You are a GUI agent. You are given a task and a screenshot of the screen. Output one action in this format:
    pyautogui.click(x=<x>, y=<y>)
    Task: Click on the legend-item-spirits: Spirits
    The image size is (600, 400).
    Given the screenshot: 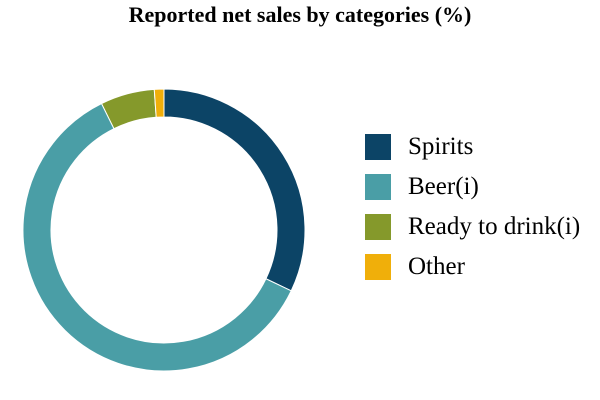 What is the action you would take?
    pyautogui.click(x=472, y=147)
    